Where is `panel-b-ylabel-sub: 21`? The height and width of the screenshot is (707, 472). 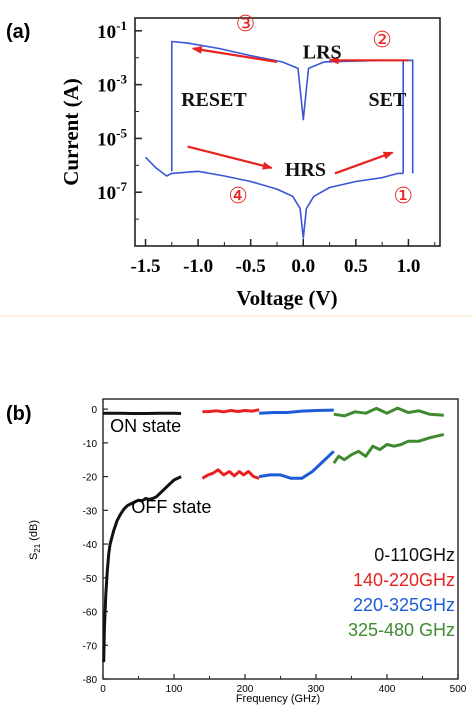 panel-b-ylabel-sub: 21 is located at coordinates (37, 547).